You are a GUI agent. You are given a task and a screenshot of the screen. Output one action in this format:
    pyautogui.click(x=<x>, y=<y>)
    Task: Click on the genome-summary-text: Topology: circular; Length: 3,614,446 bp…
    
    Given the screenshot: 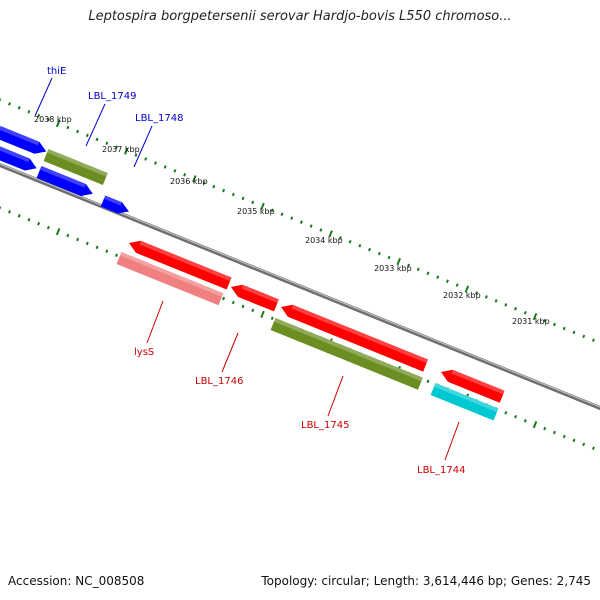 What is the action you would take?
    pyautogui.click(x=426, y=581)
    